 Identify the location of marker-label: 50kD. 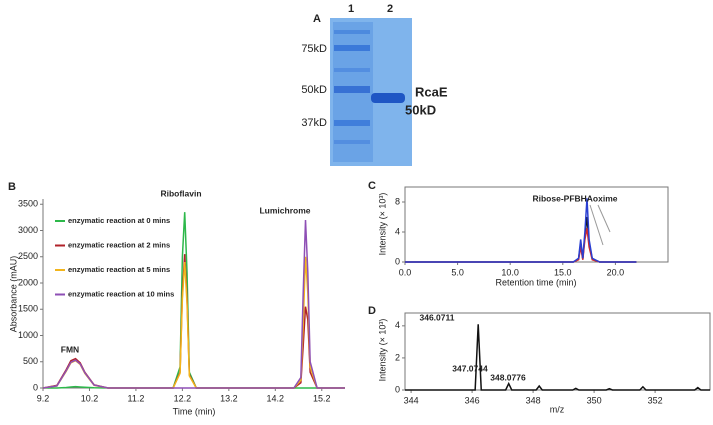
(314, 90).